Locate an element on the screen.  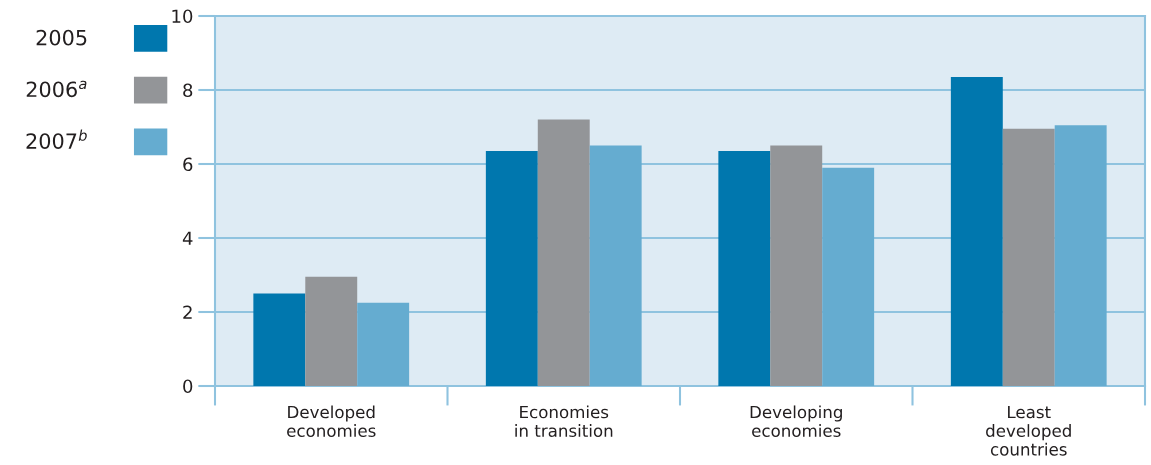
x-tick-label: Developed economies is located at coordinates (331, 421).